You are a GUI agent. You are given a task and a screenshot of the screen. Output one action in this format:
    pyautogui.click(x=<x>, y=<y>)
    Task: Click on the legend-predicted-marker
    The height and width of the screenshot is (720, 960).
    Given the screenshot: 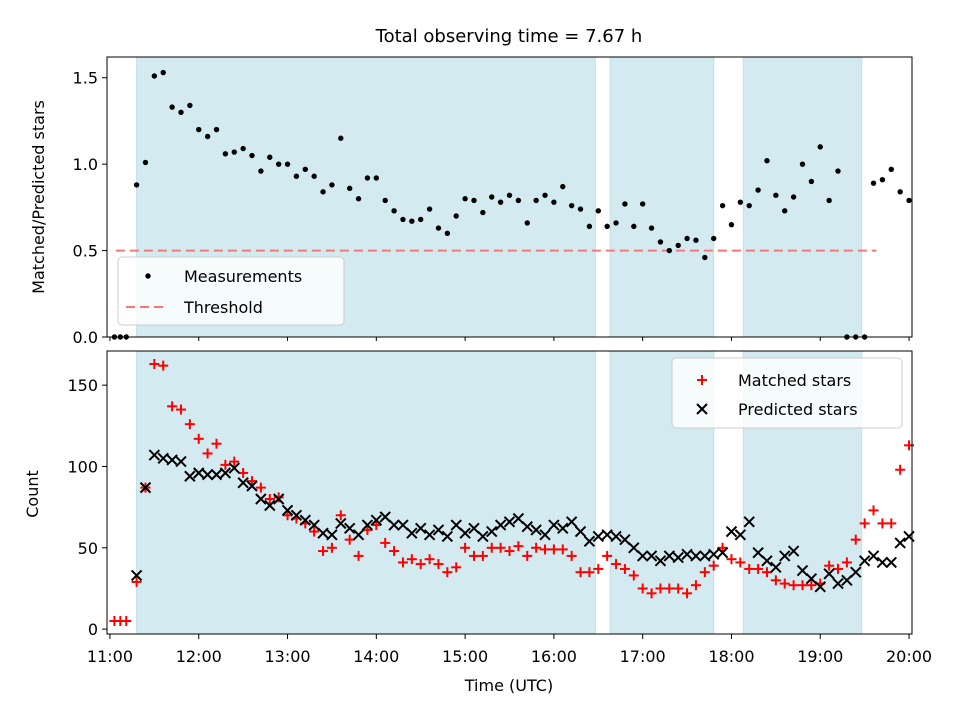 What is the action you would take?
    pyautogui.click(x=702, y=409)
    